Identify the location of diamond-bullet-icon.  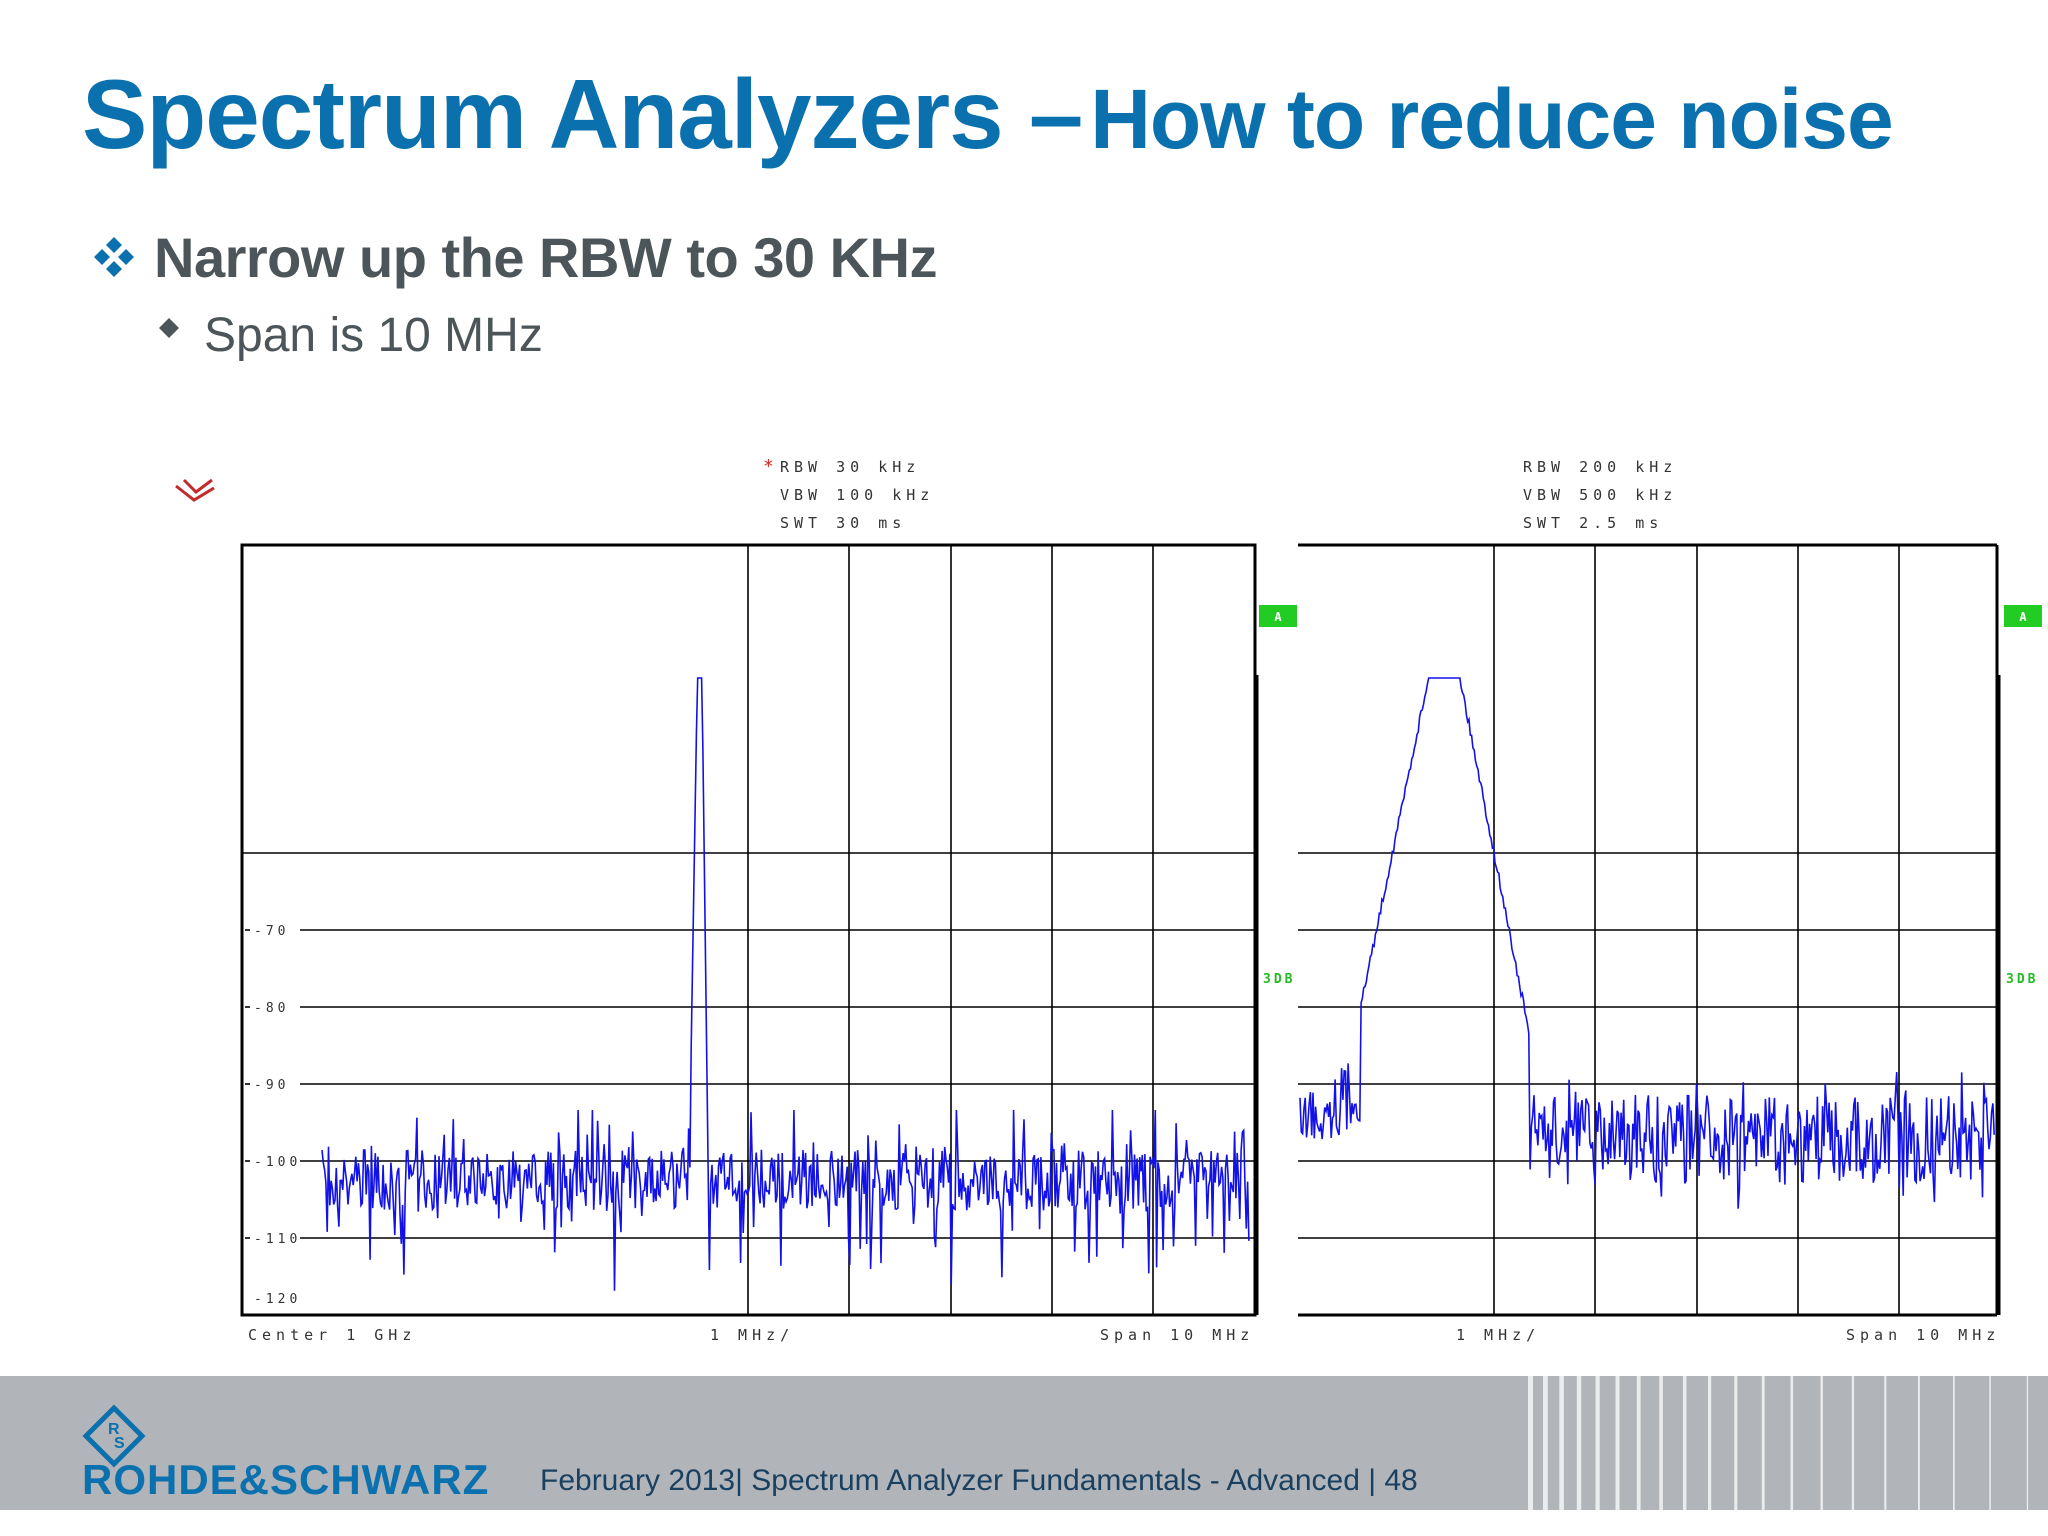
(169, 328).